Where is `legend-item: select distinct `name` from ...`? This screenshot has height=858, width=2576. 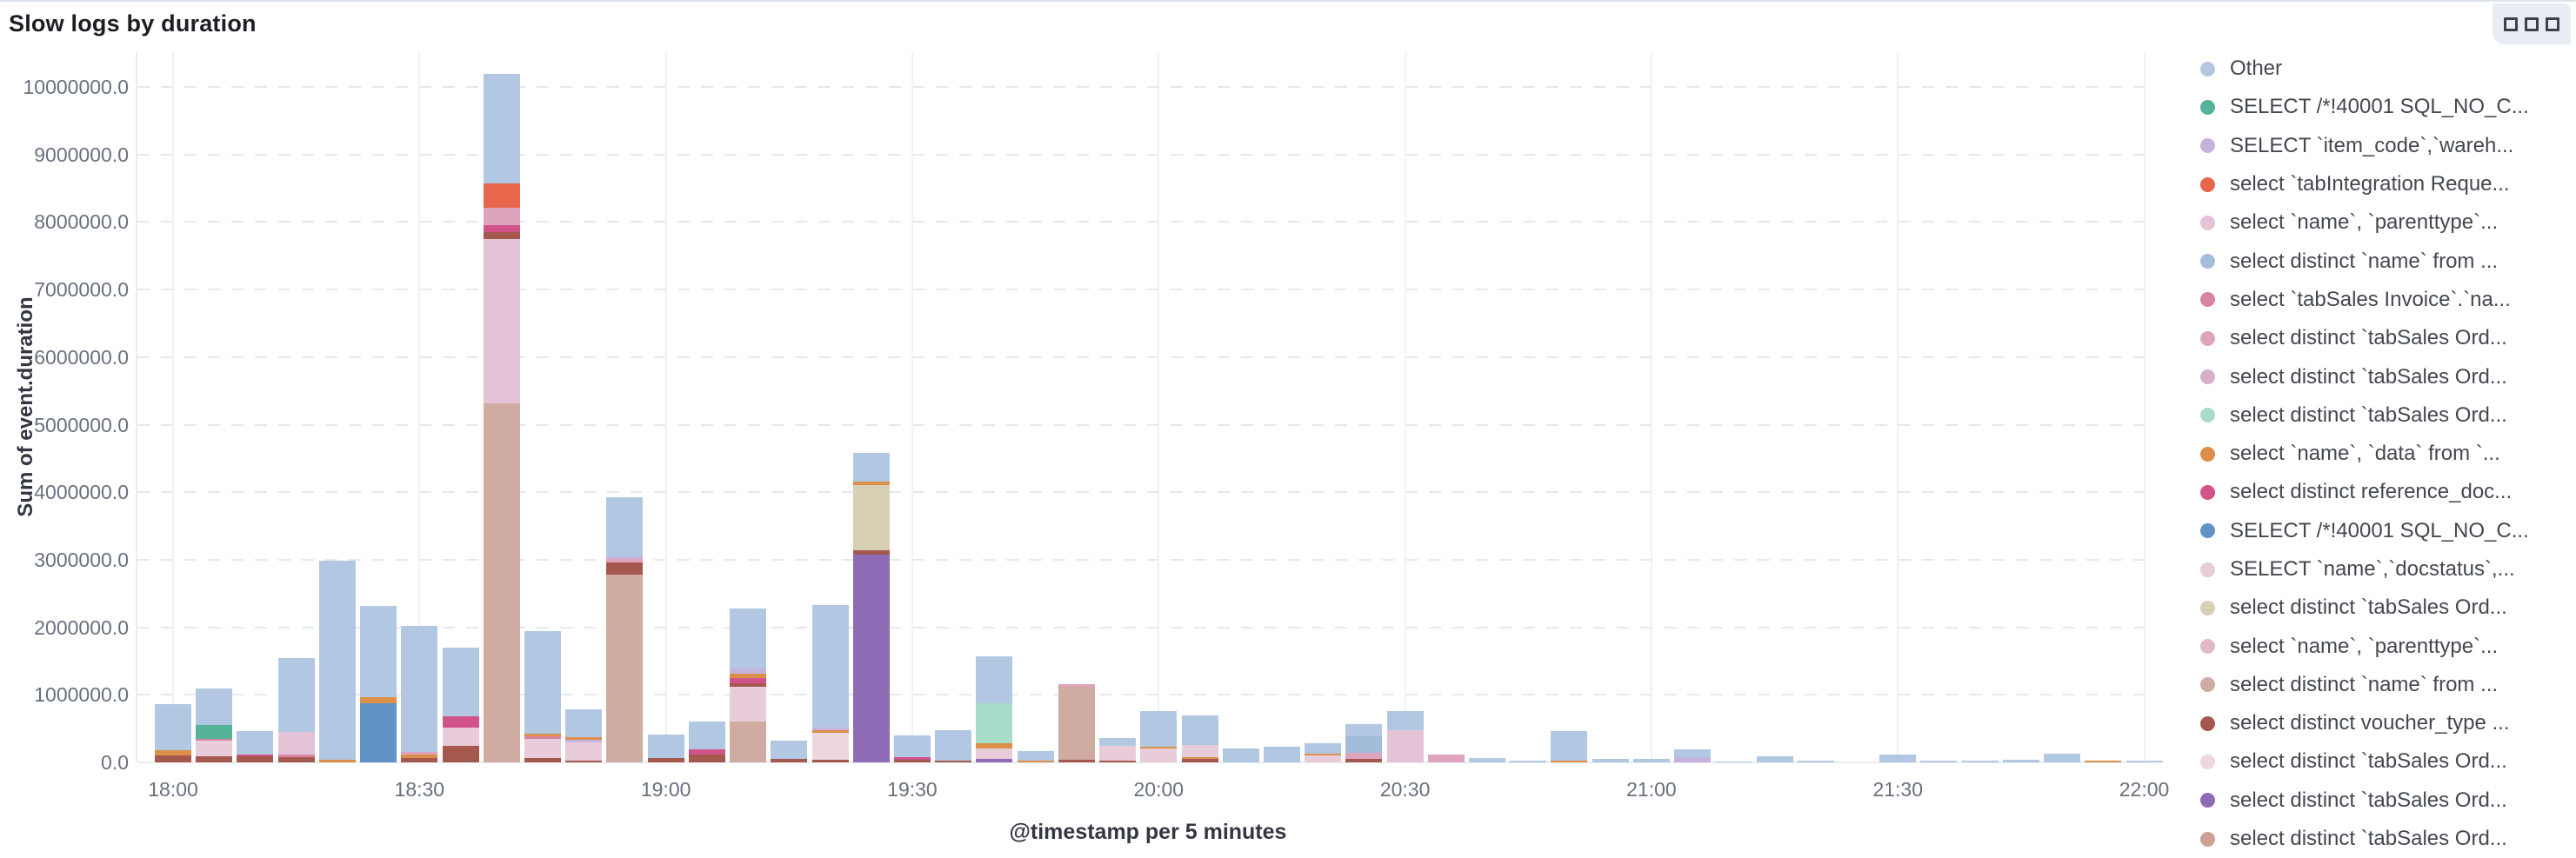 legend-item: select distinct `name` from ... is located at coordinates (2382, 261).